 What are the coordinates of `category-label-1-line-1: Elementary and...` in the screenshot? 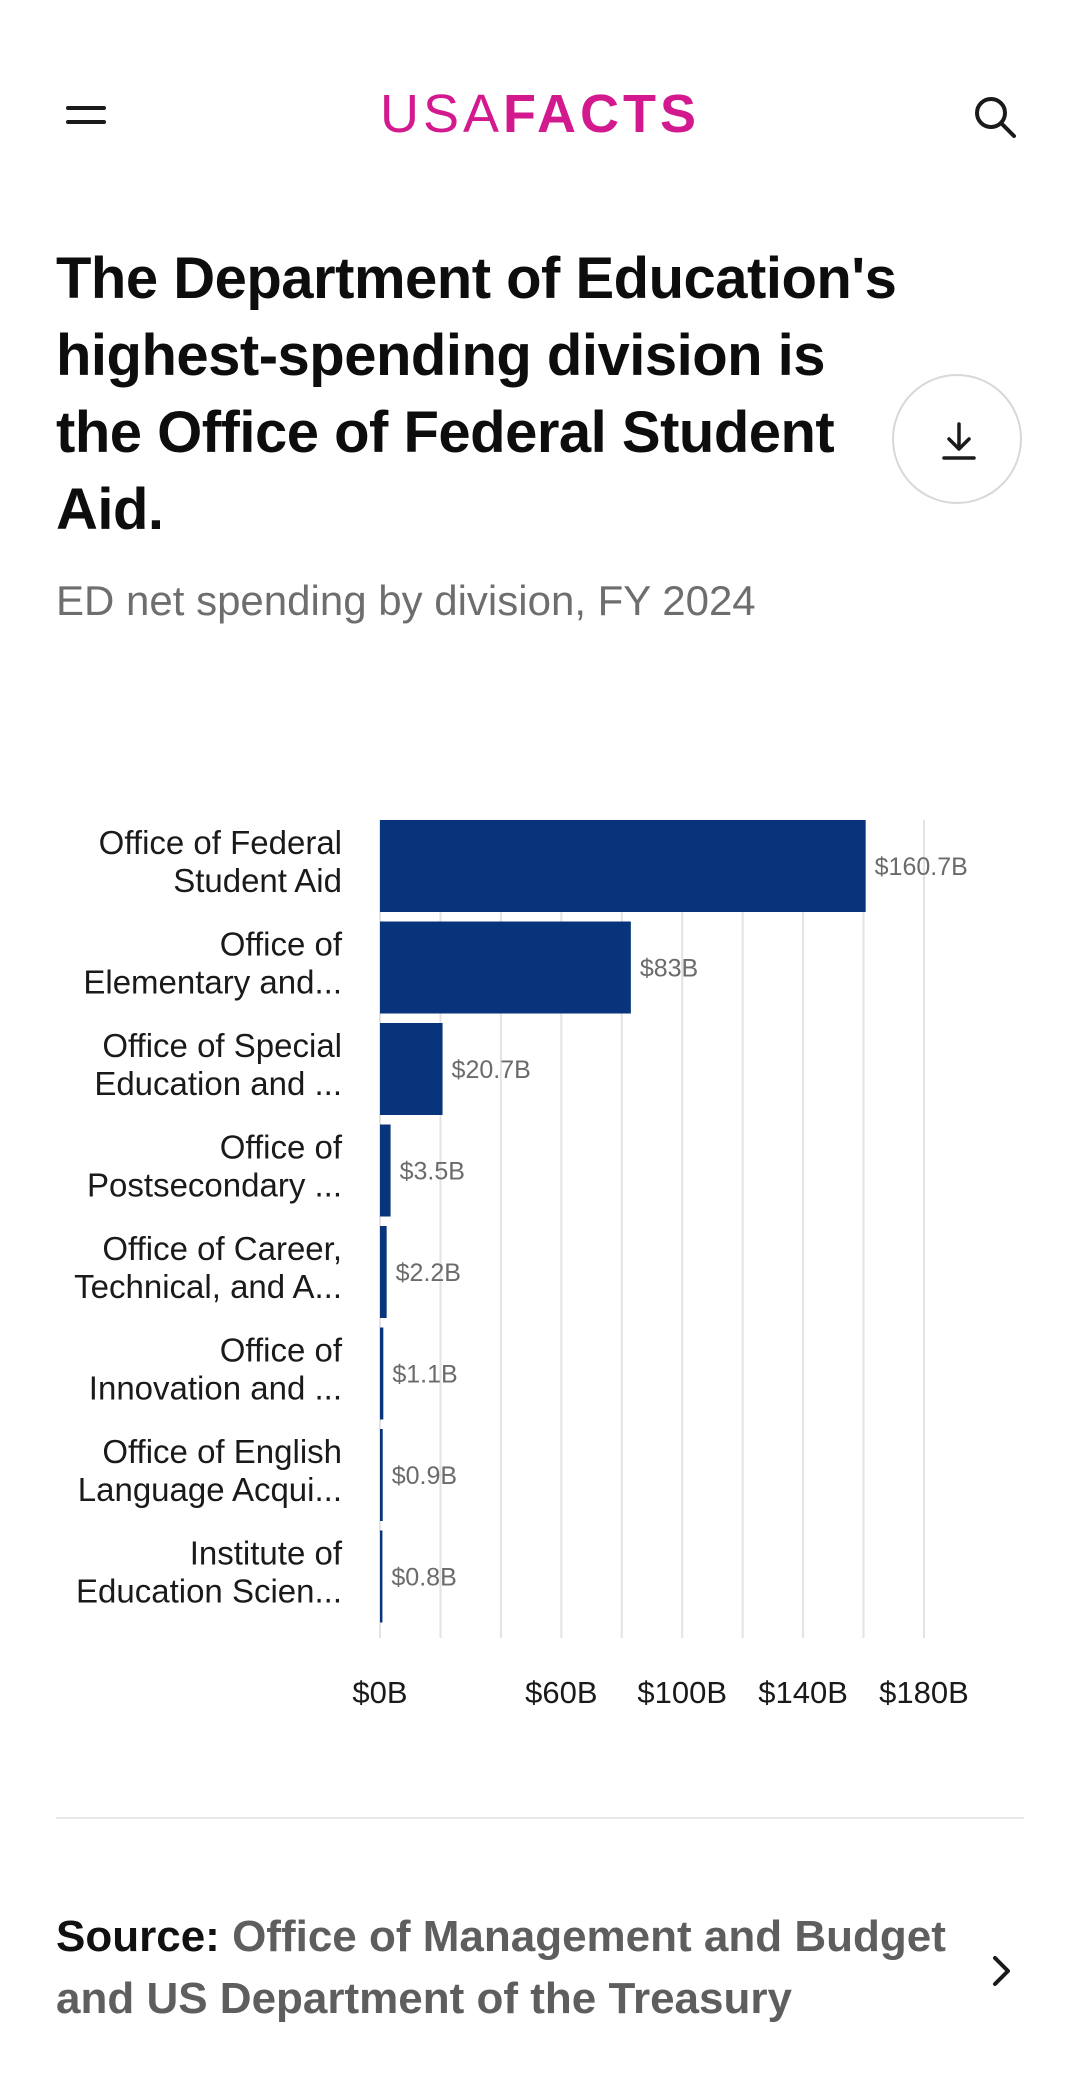 It's located at (212, 982).